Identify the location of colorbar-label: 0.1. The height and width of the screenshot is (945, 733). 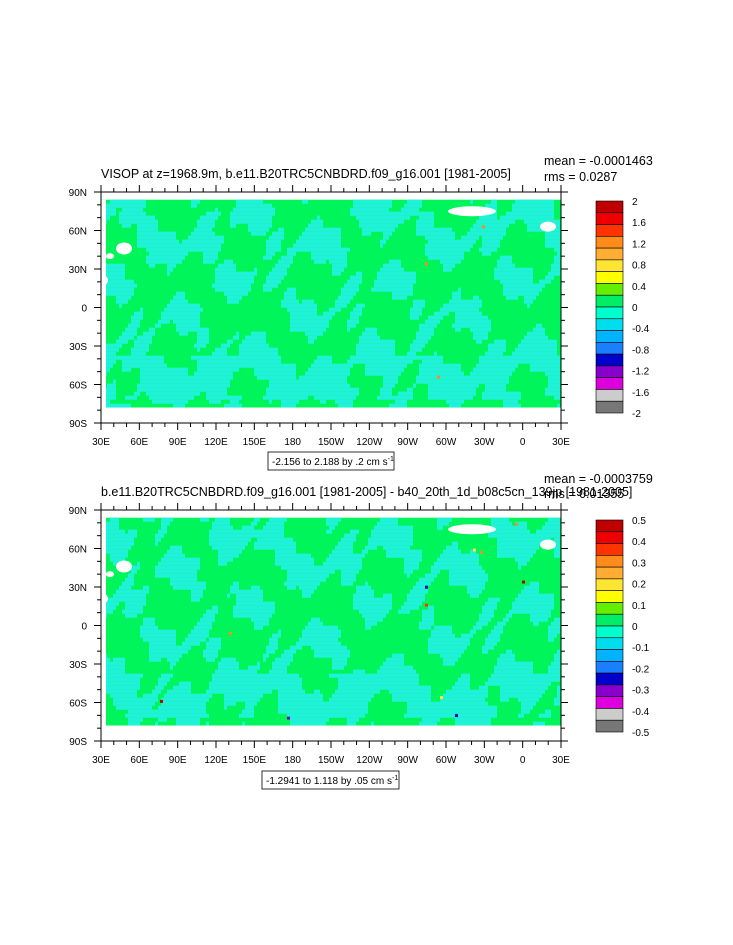
(639, 606).